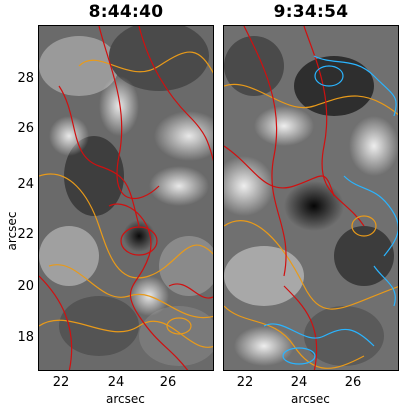 This screenshot has width=409, height=409. I want to click on xtick-label-left: 26, so click(168, 382).